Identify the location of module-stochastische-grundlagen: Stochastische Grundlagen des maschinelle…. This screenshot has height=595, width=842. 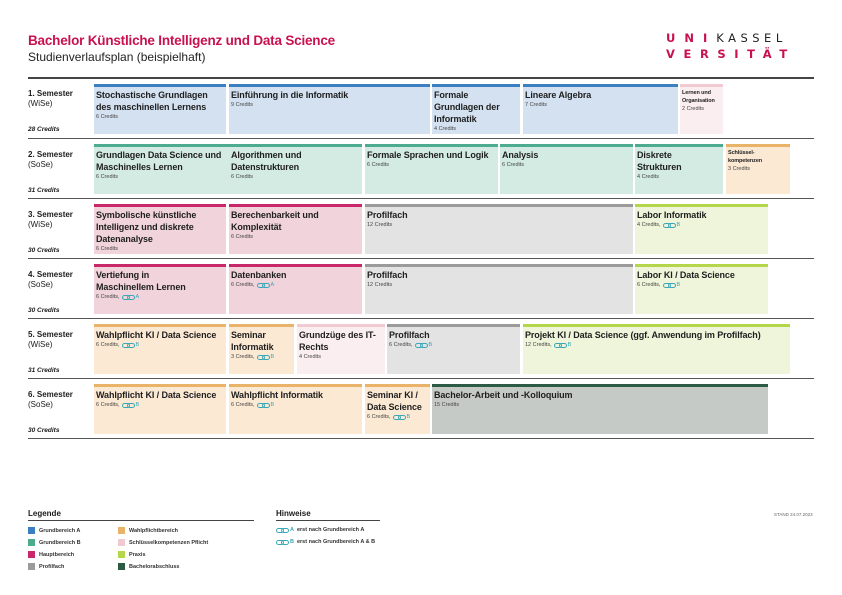
(160, 109).